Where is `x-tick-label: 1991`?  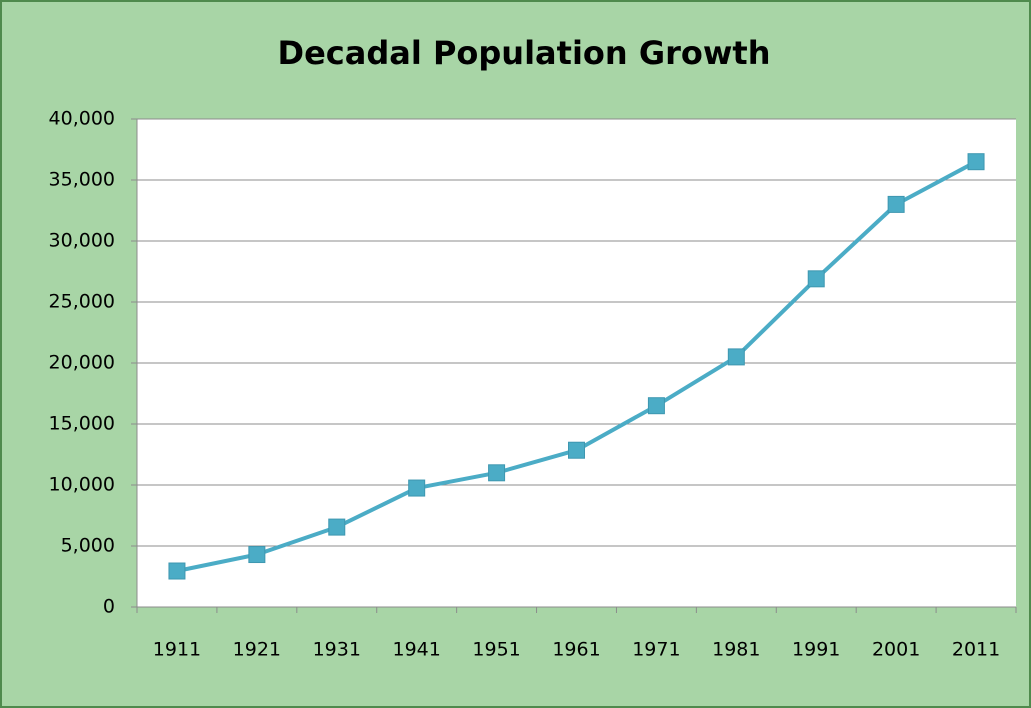 x-tick-label: 1991 is located at coordinates (816, 650).